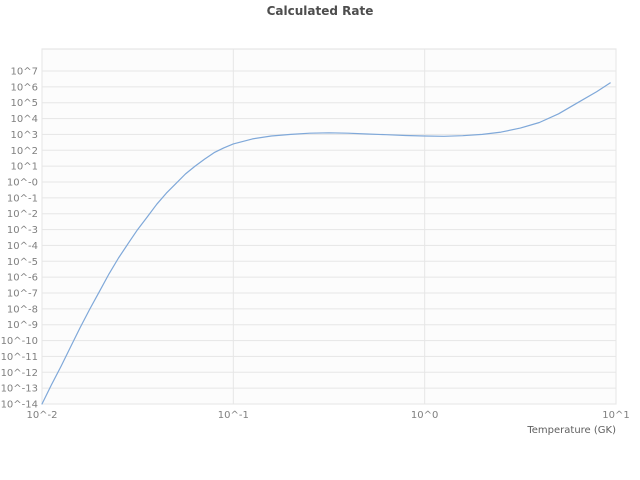 The image size is (640, 480). I want to click on y-tick-label: 10^-2, so click(22, 214).